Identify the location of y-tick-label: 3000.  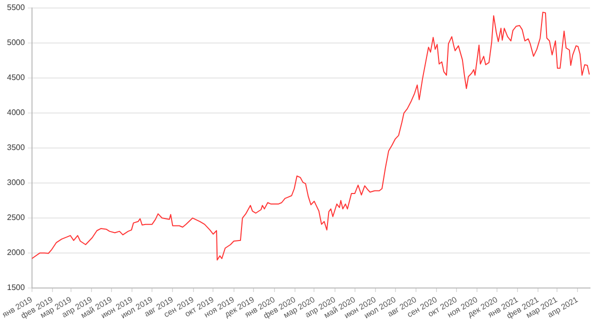
(16, 183).